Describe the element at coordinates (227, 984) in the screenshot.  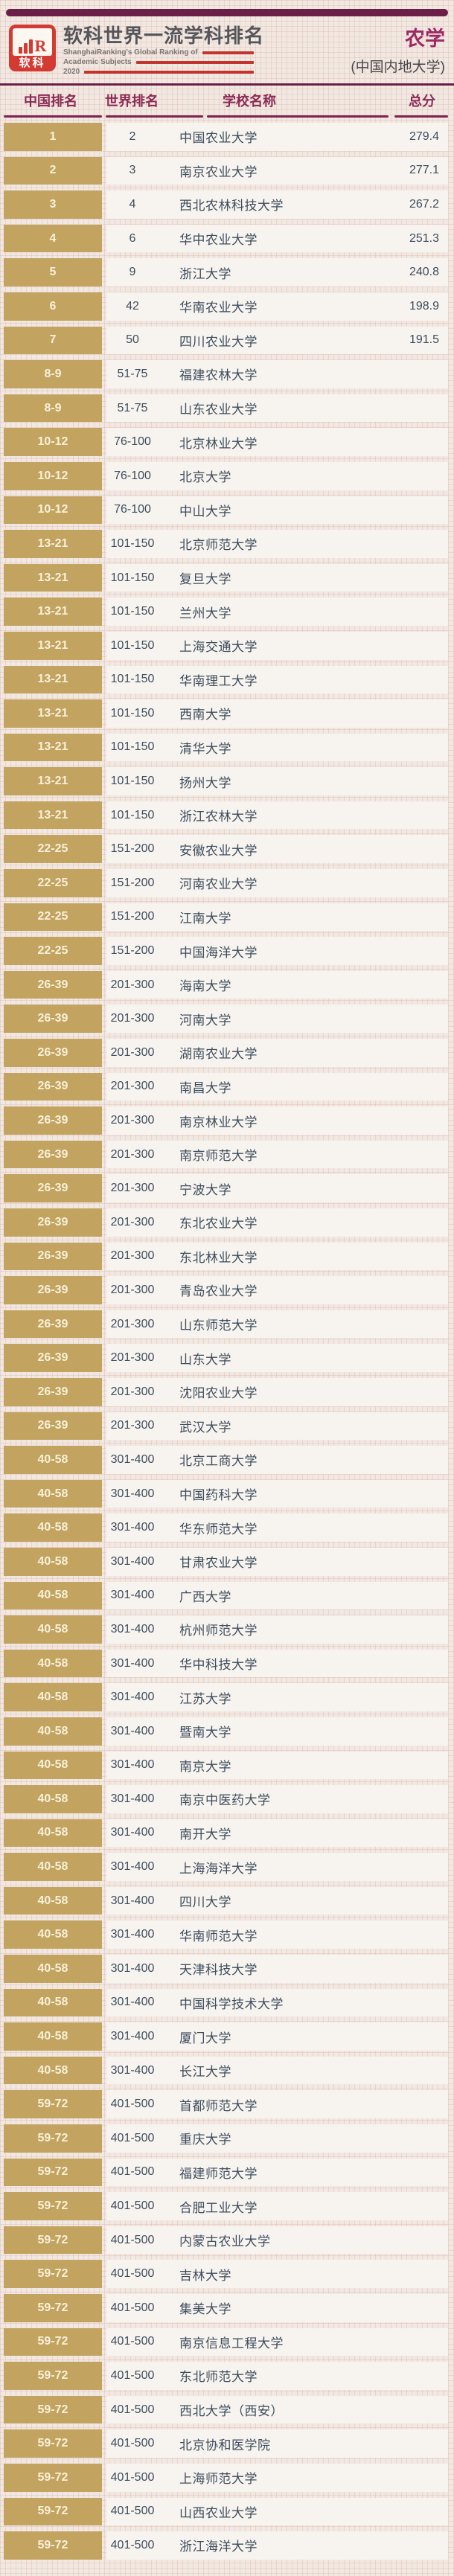
I see `table-row: 26-39 201-300 海南大学` at that location.